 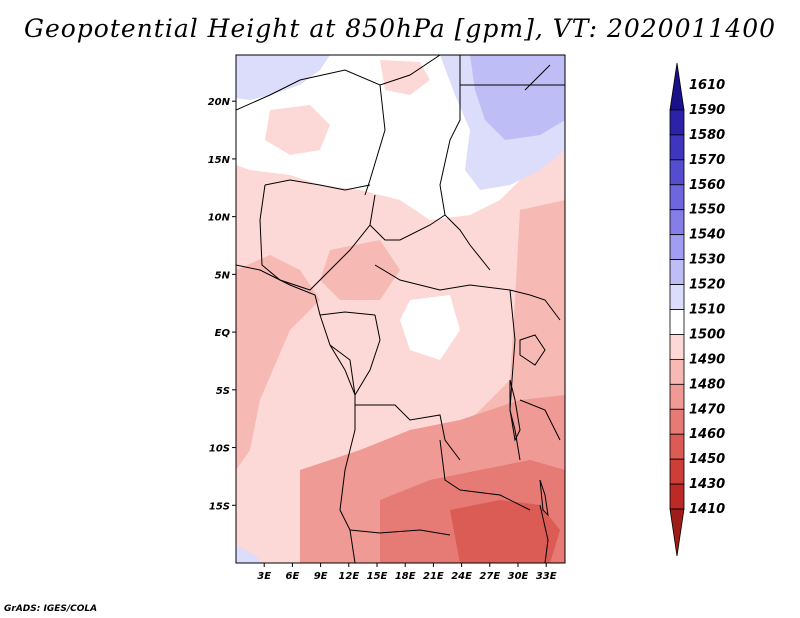 I want to click on field-1490-west, so click(x=278, y=362).